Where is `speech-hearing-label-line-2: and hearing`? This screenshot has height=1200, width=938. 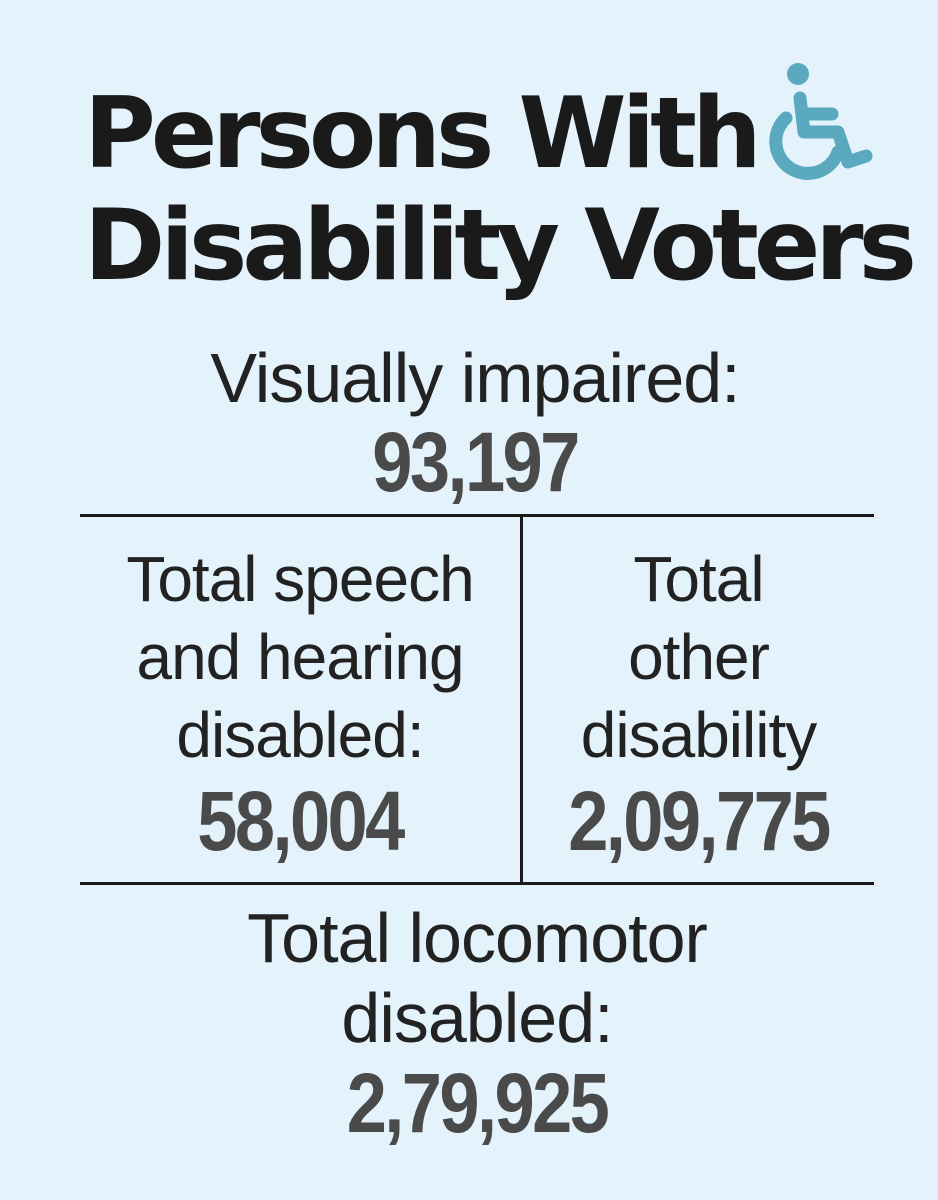
speech-hearing-label-line-2: and hearing is located at coordinates (300, 657).